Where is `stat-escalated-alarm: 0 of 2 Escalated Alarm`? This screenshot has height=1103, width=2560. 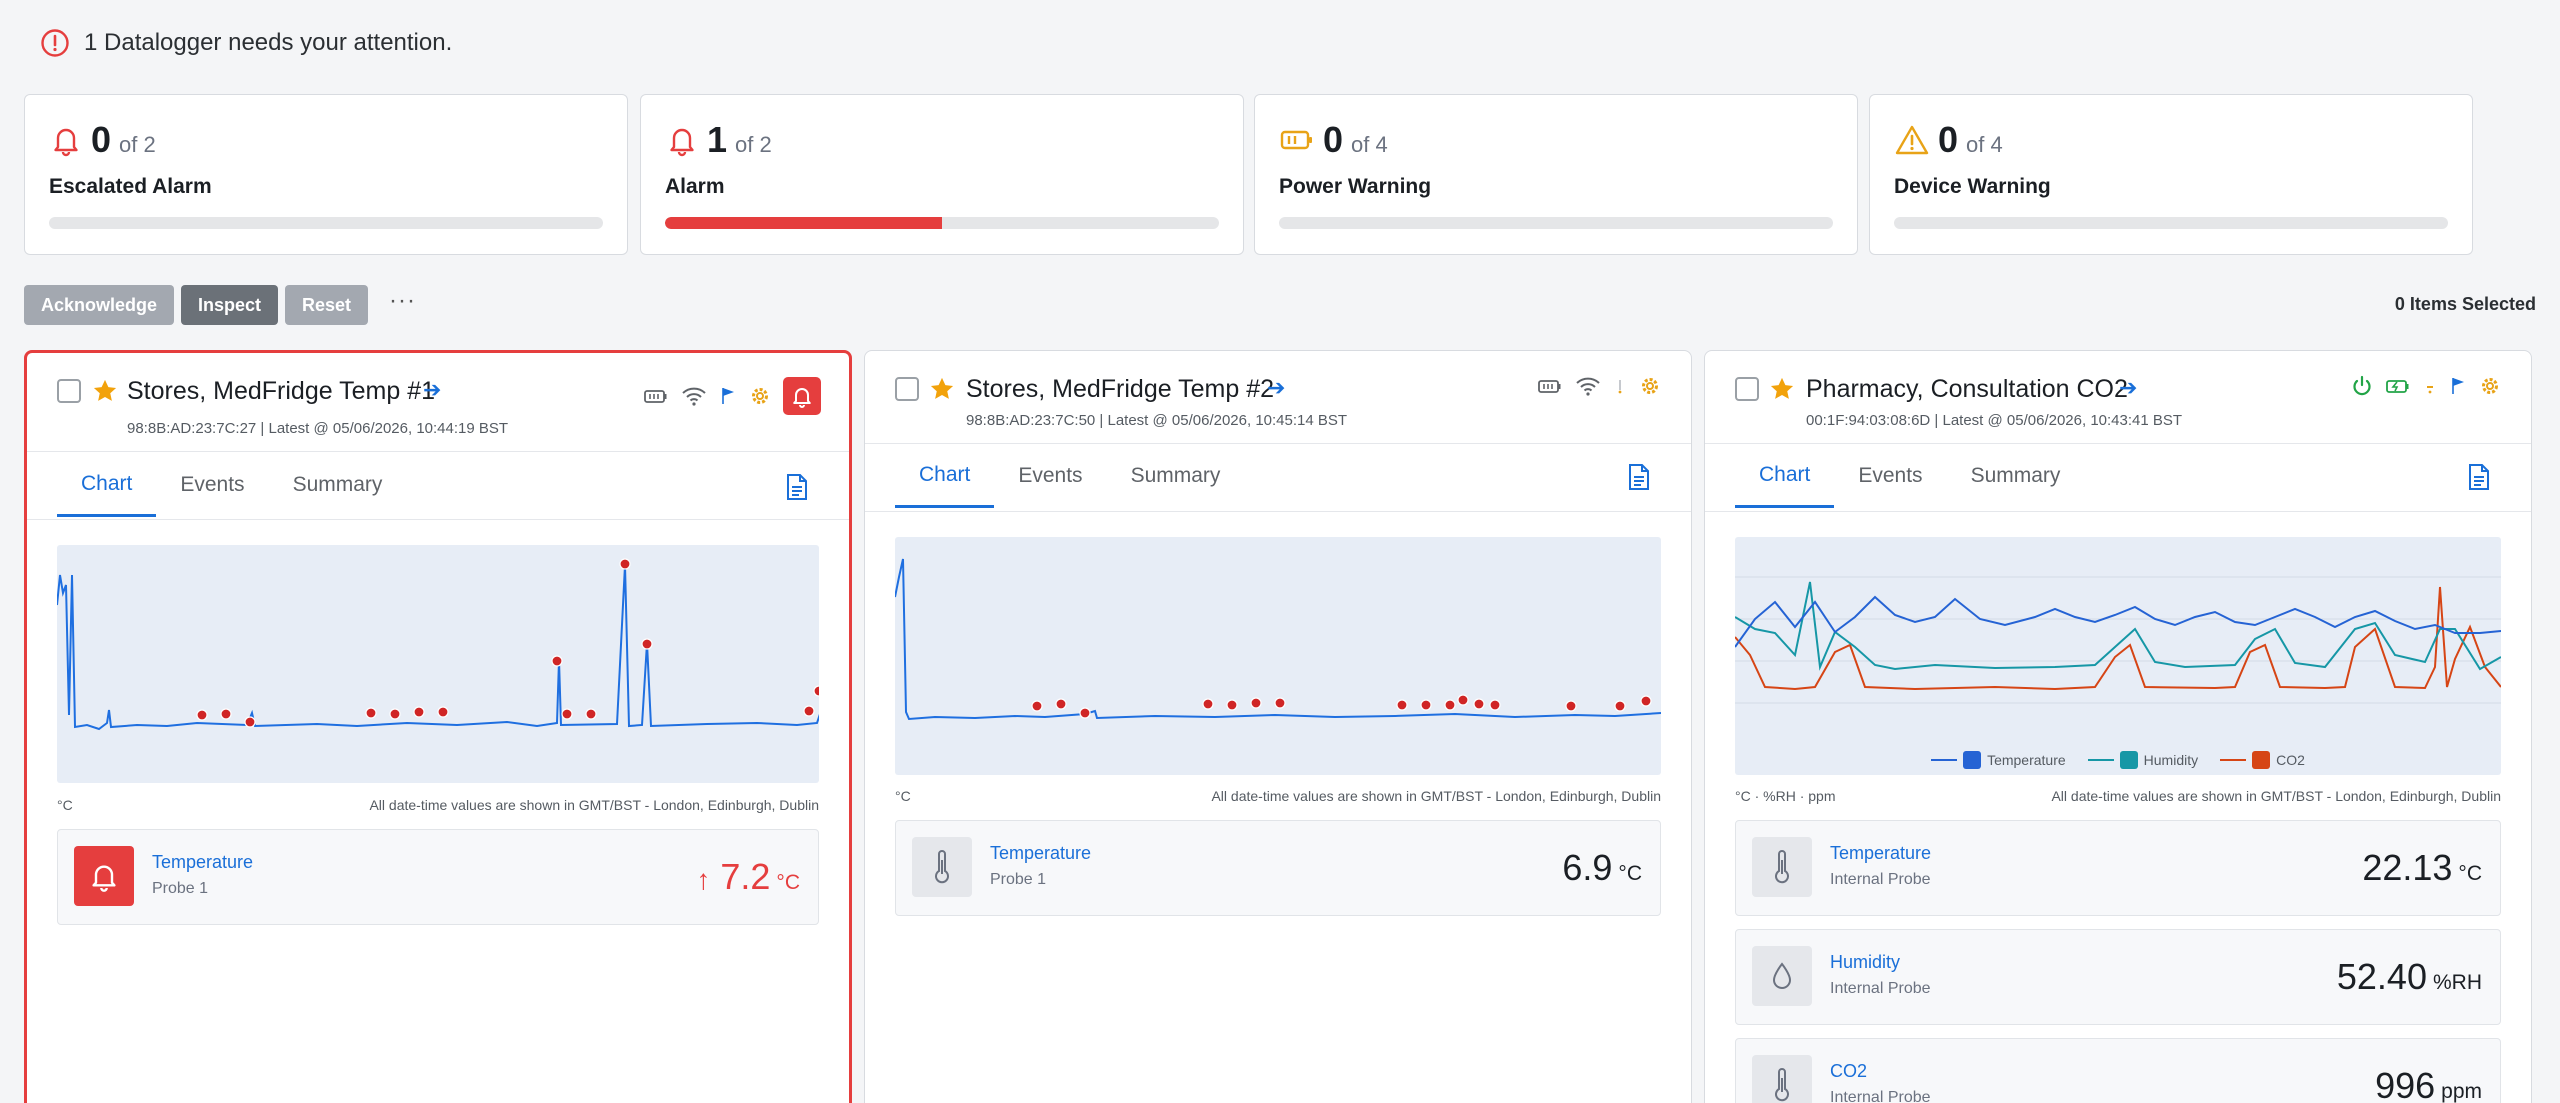 stat-escalated-alarm: 0 of 2 Escalated Alarm is located at coordinates (326, 174).